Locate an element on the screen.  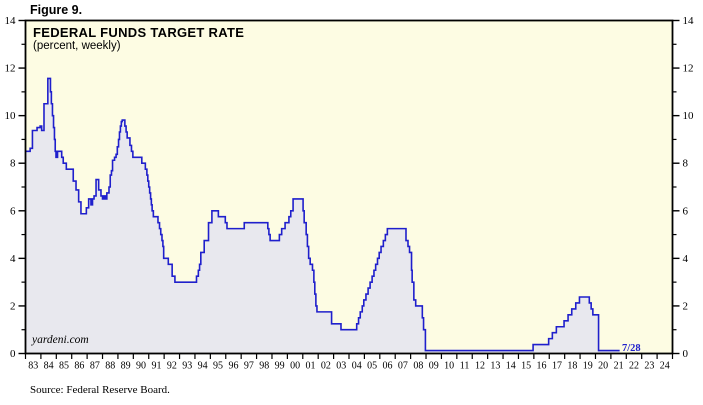
chart-subtitle: (percent, weekly) is located at coordinates (77, 46).